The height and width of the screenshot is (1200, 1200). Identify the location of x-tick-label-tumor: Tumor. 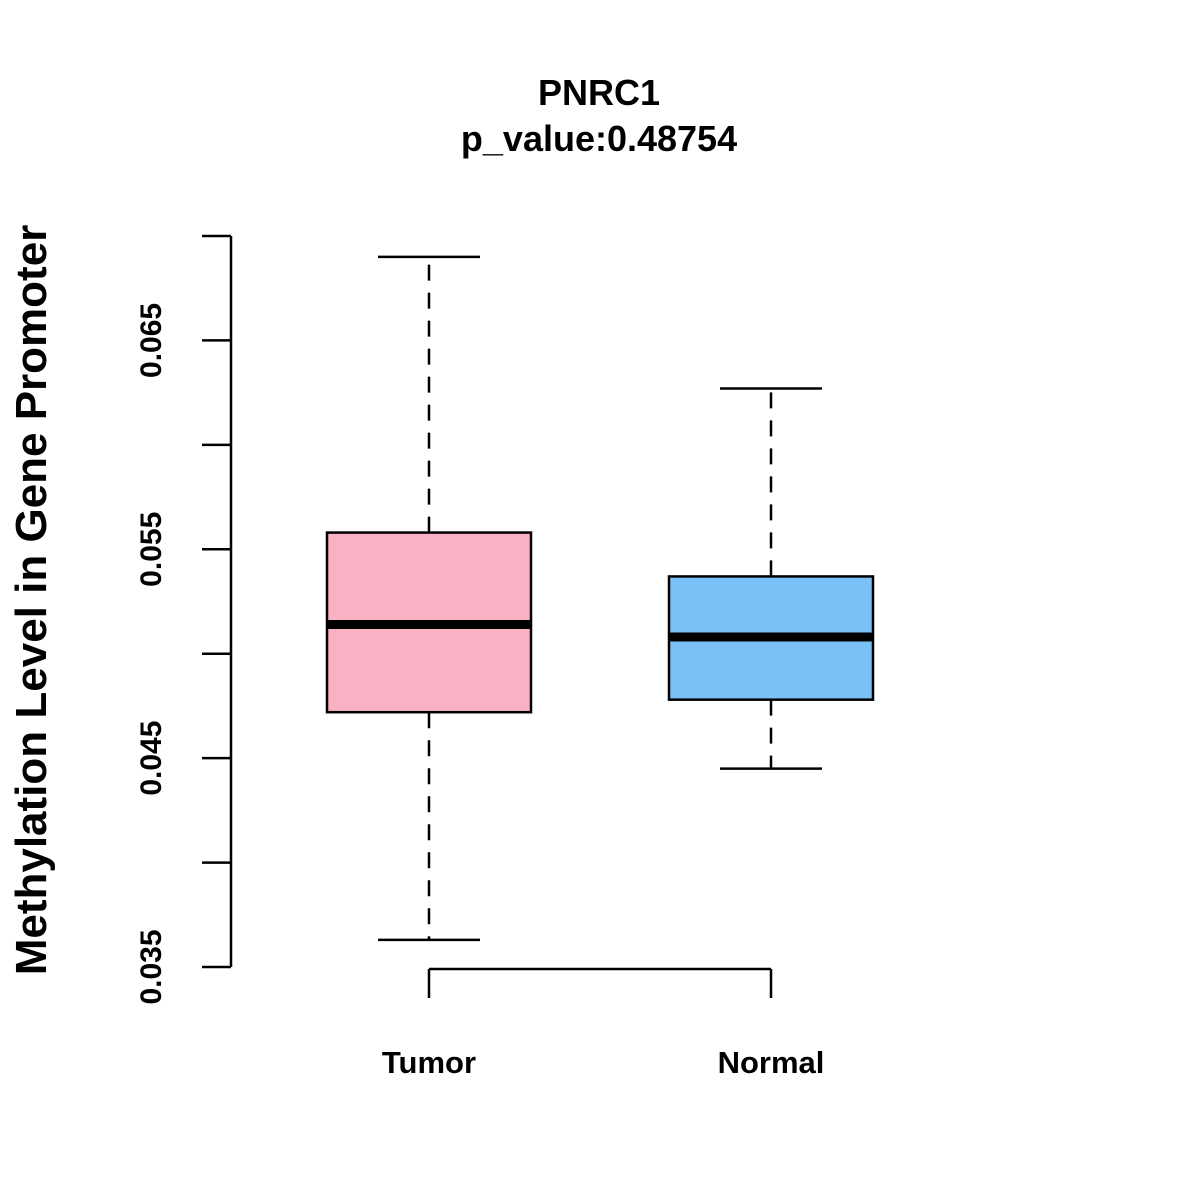
(429, 1062).